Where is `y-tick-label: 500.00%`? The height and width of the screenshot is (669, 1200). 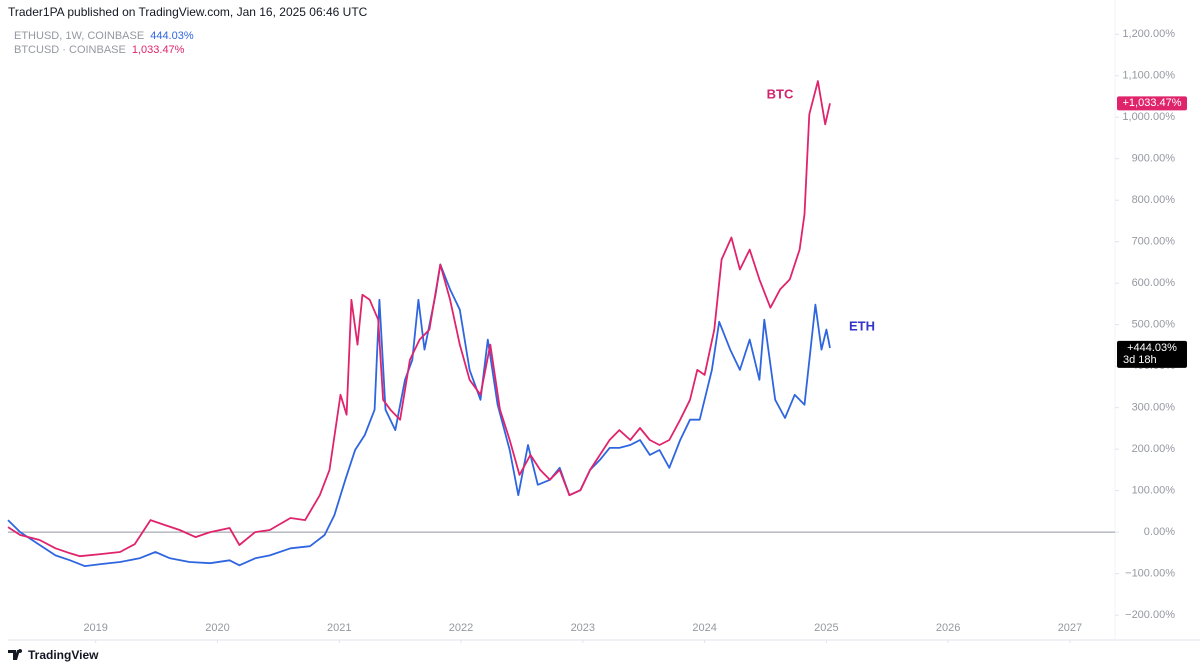 y-tick-label: 500.00% is located at coordinates (1154, 325).